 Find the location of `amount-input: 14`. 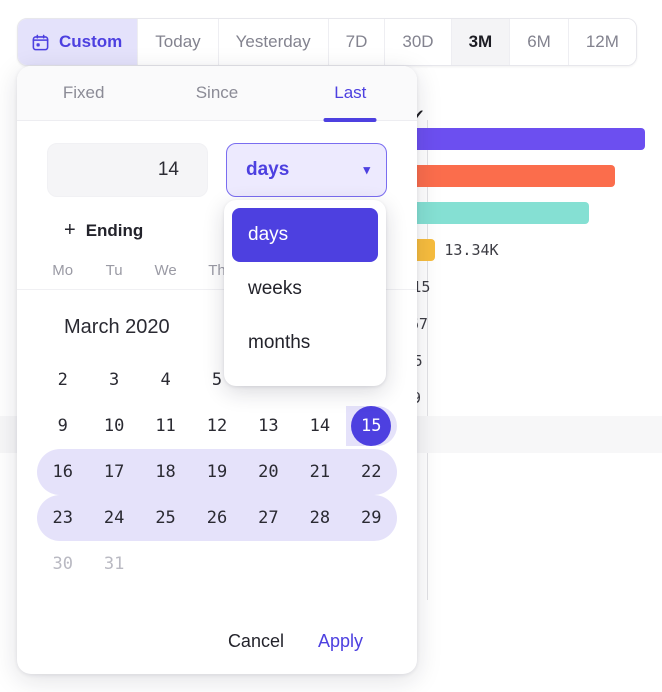

amount-input: 14 is located at coordinates (127, 170).